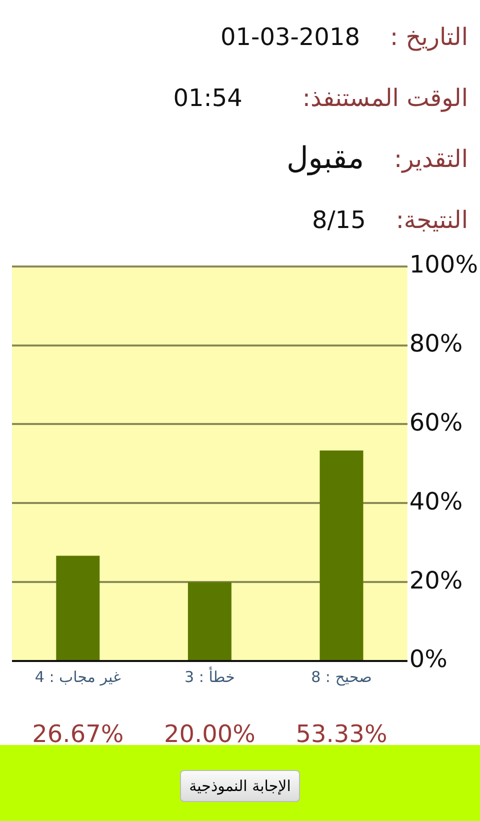 The height and width of the screenshot is (821, 480). What do you see at coordinates (339, 220) in the screenshot?
I see `text: 8/15` at bounding box center [339, 220].